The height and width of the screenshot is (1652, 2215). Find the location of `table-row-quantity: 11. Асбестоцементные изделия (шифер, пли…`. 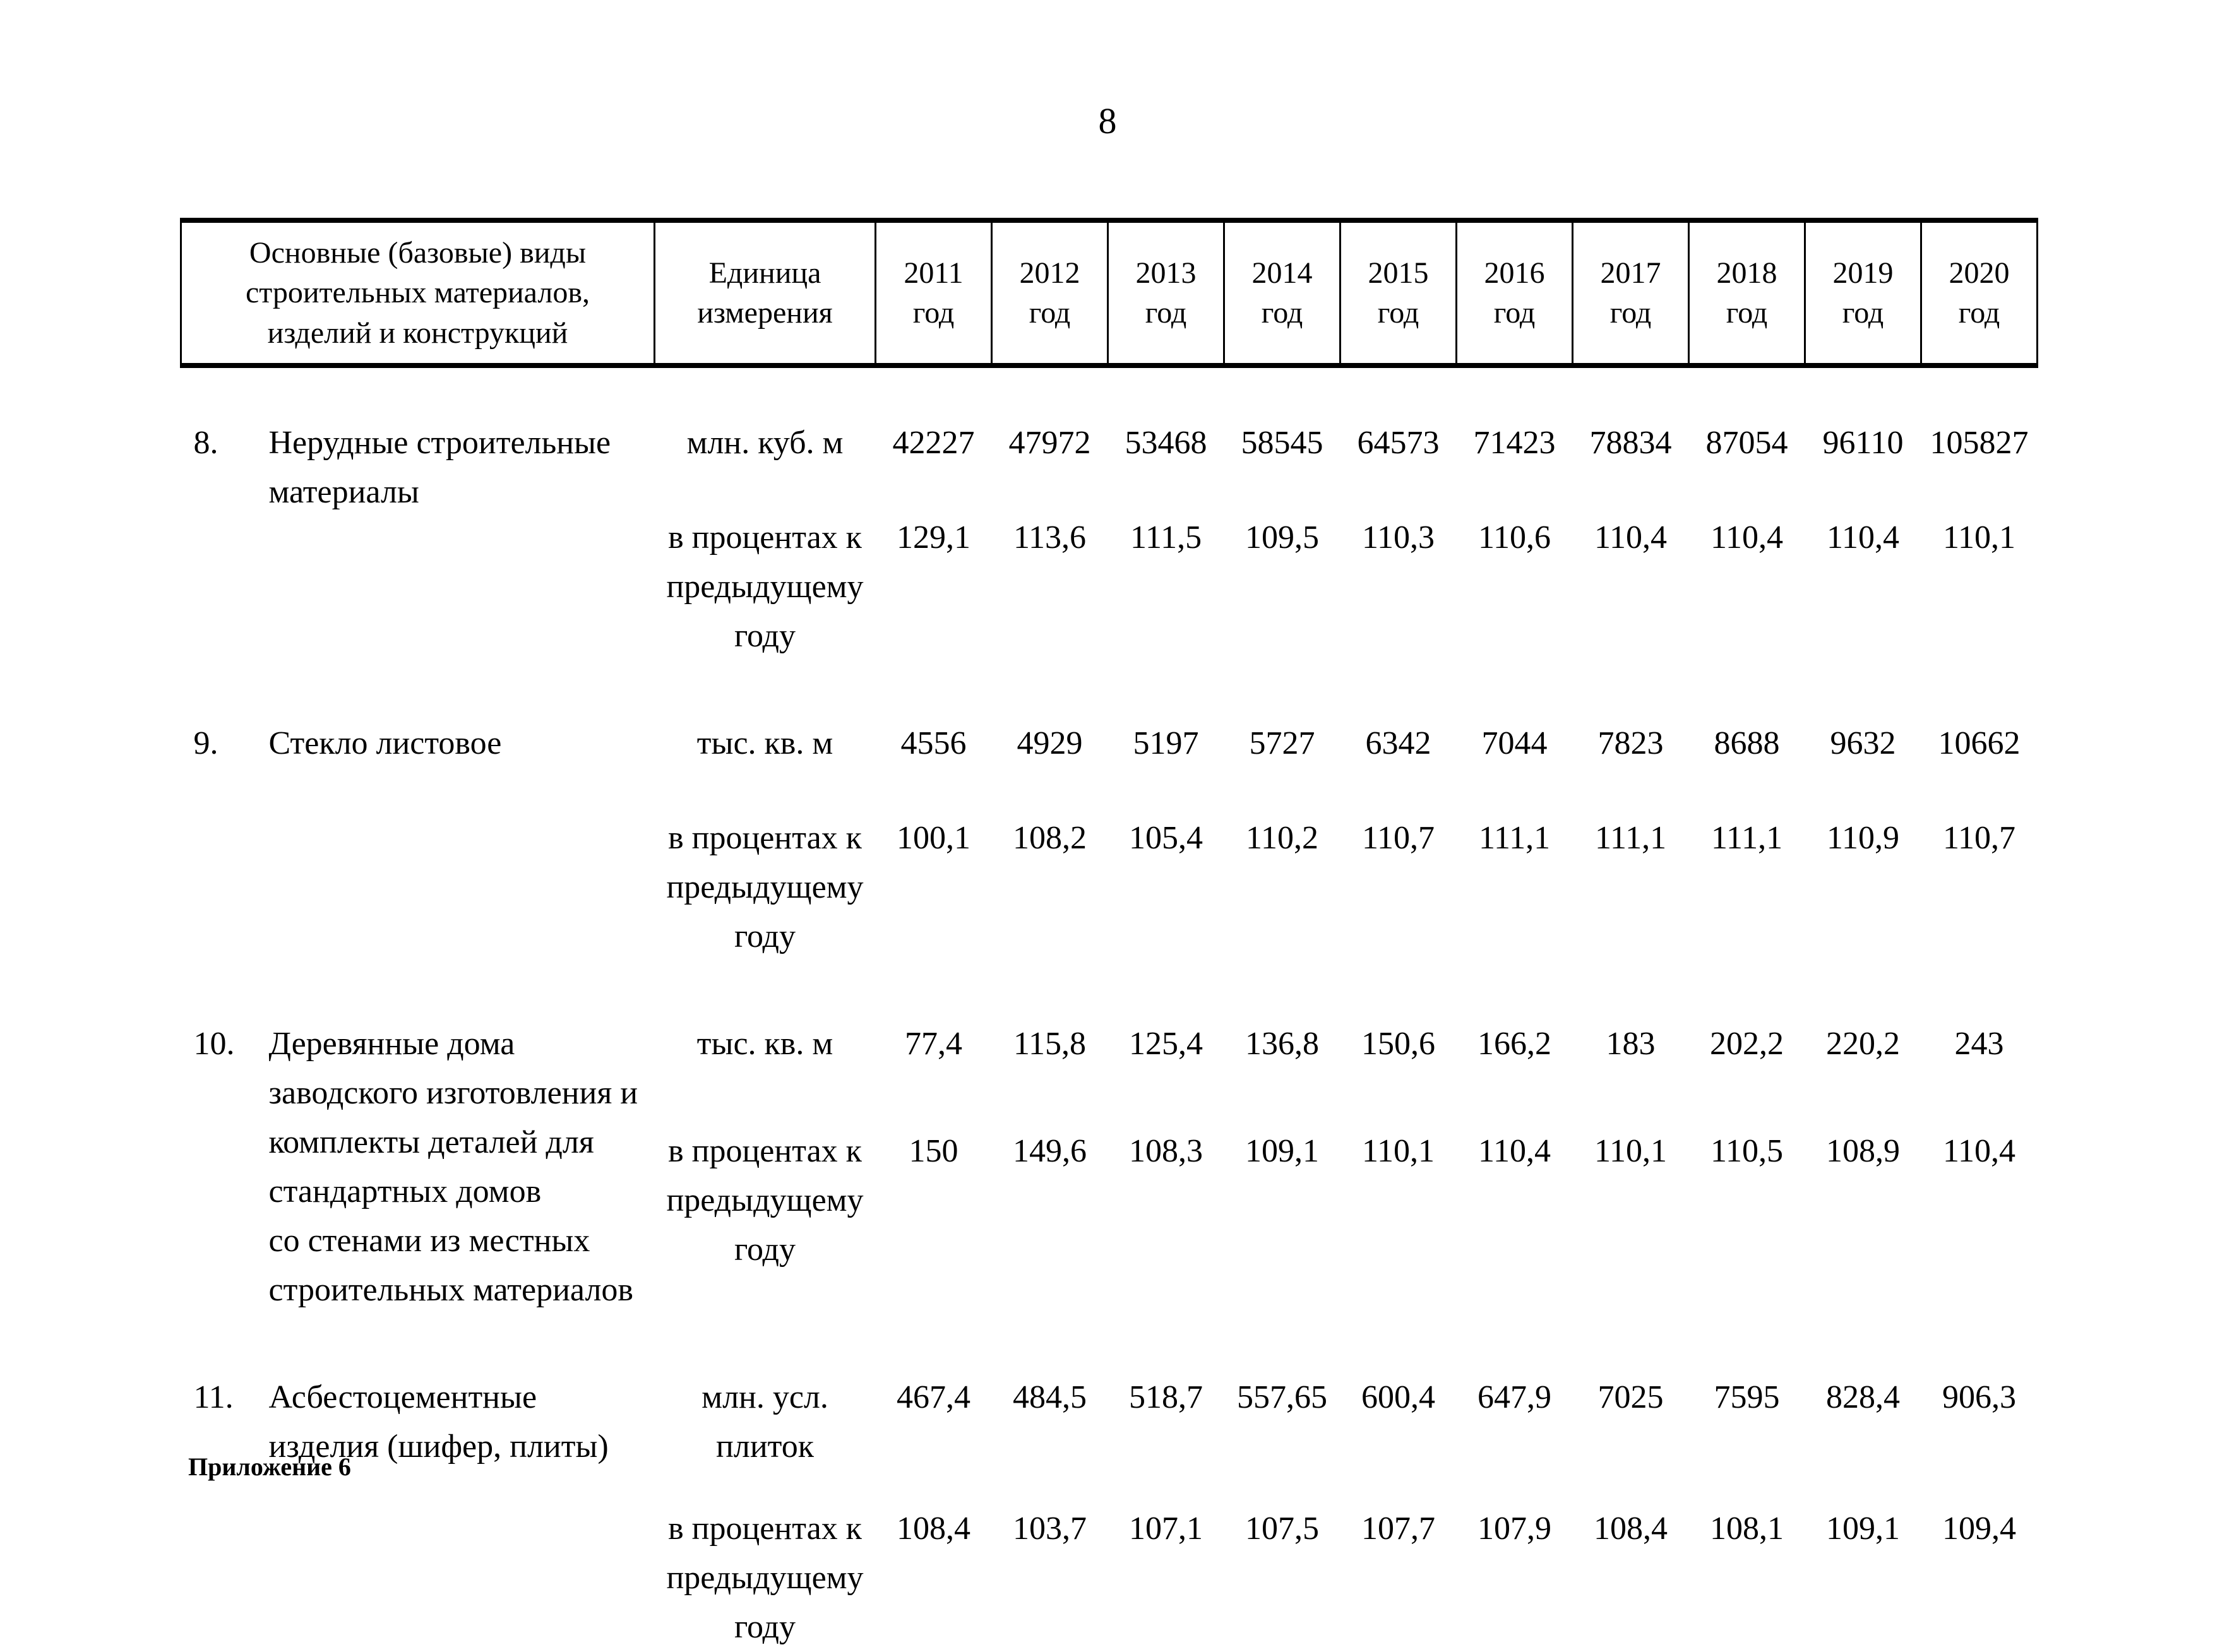

table-row-quantity: 11. Асбестоцементные изделия (шифер, пли… is located at coordinates (1109, 1393).